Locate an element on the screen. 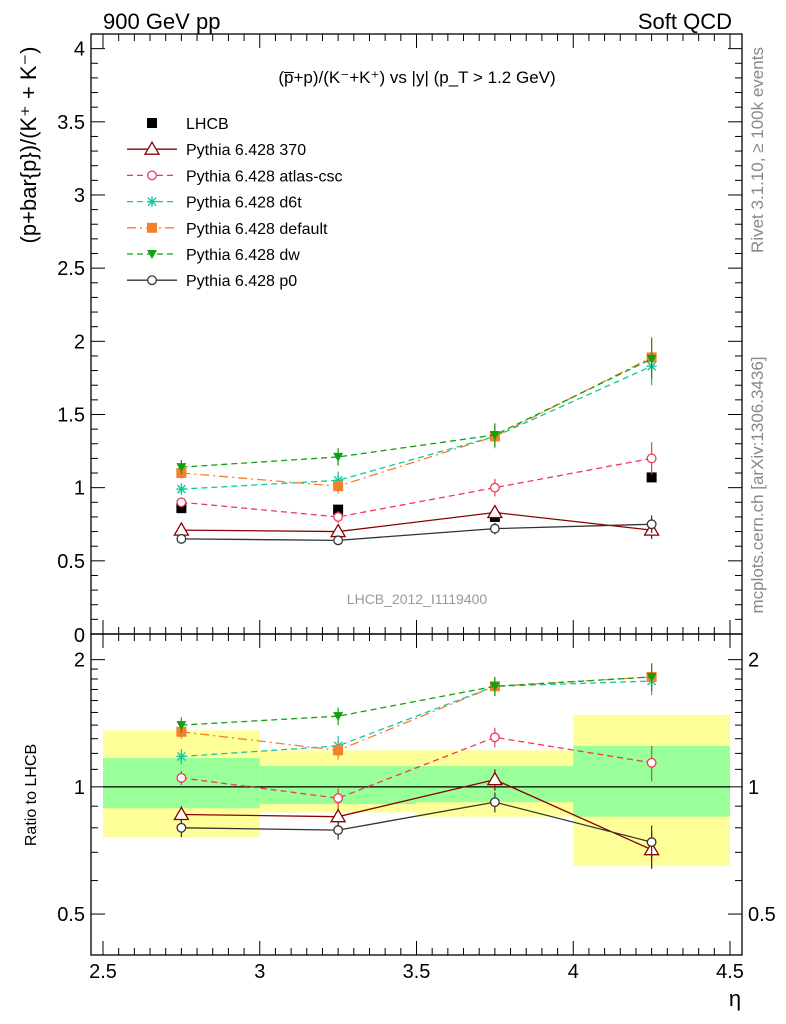 Image resolution: width=786 pixels, height=1024 pixels. legend-marker-p0 is located at coordinates (152, 280).